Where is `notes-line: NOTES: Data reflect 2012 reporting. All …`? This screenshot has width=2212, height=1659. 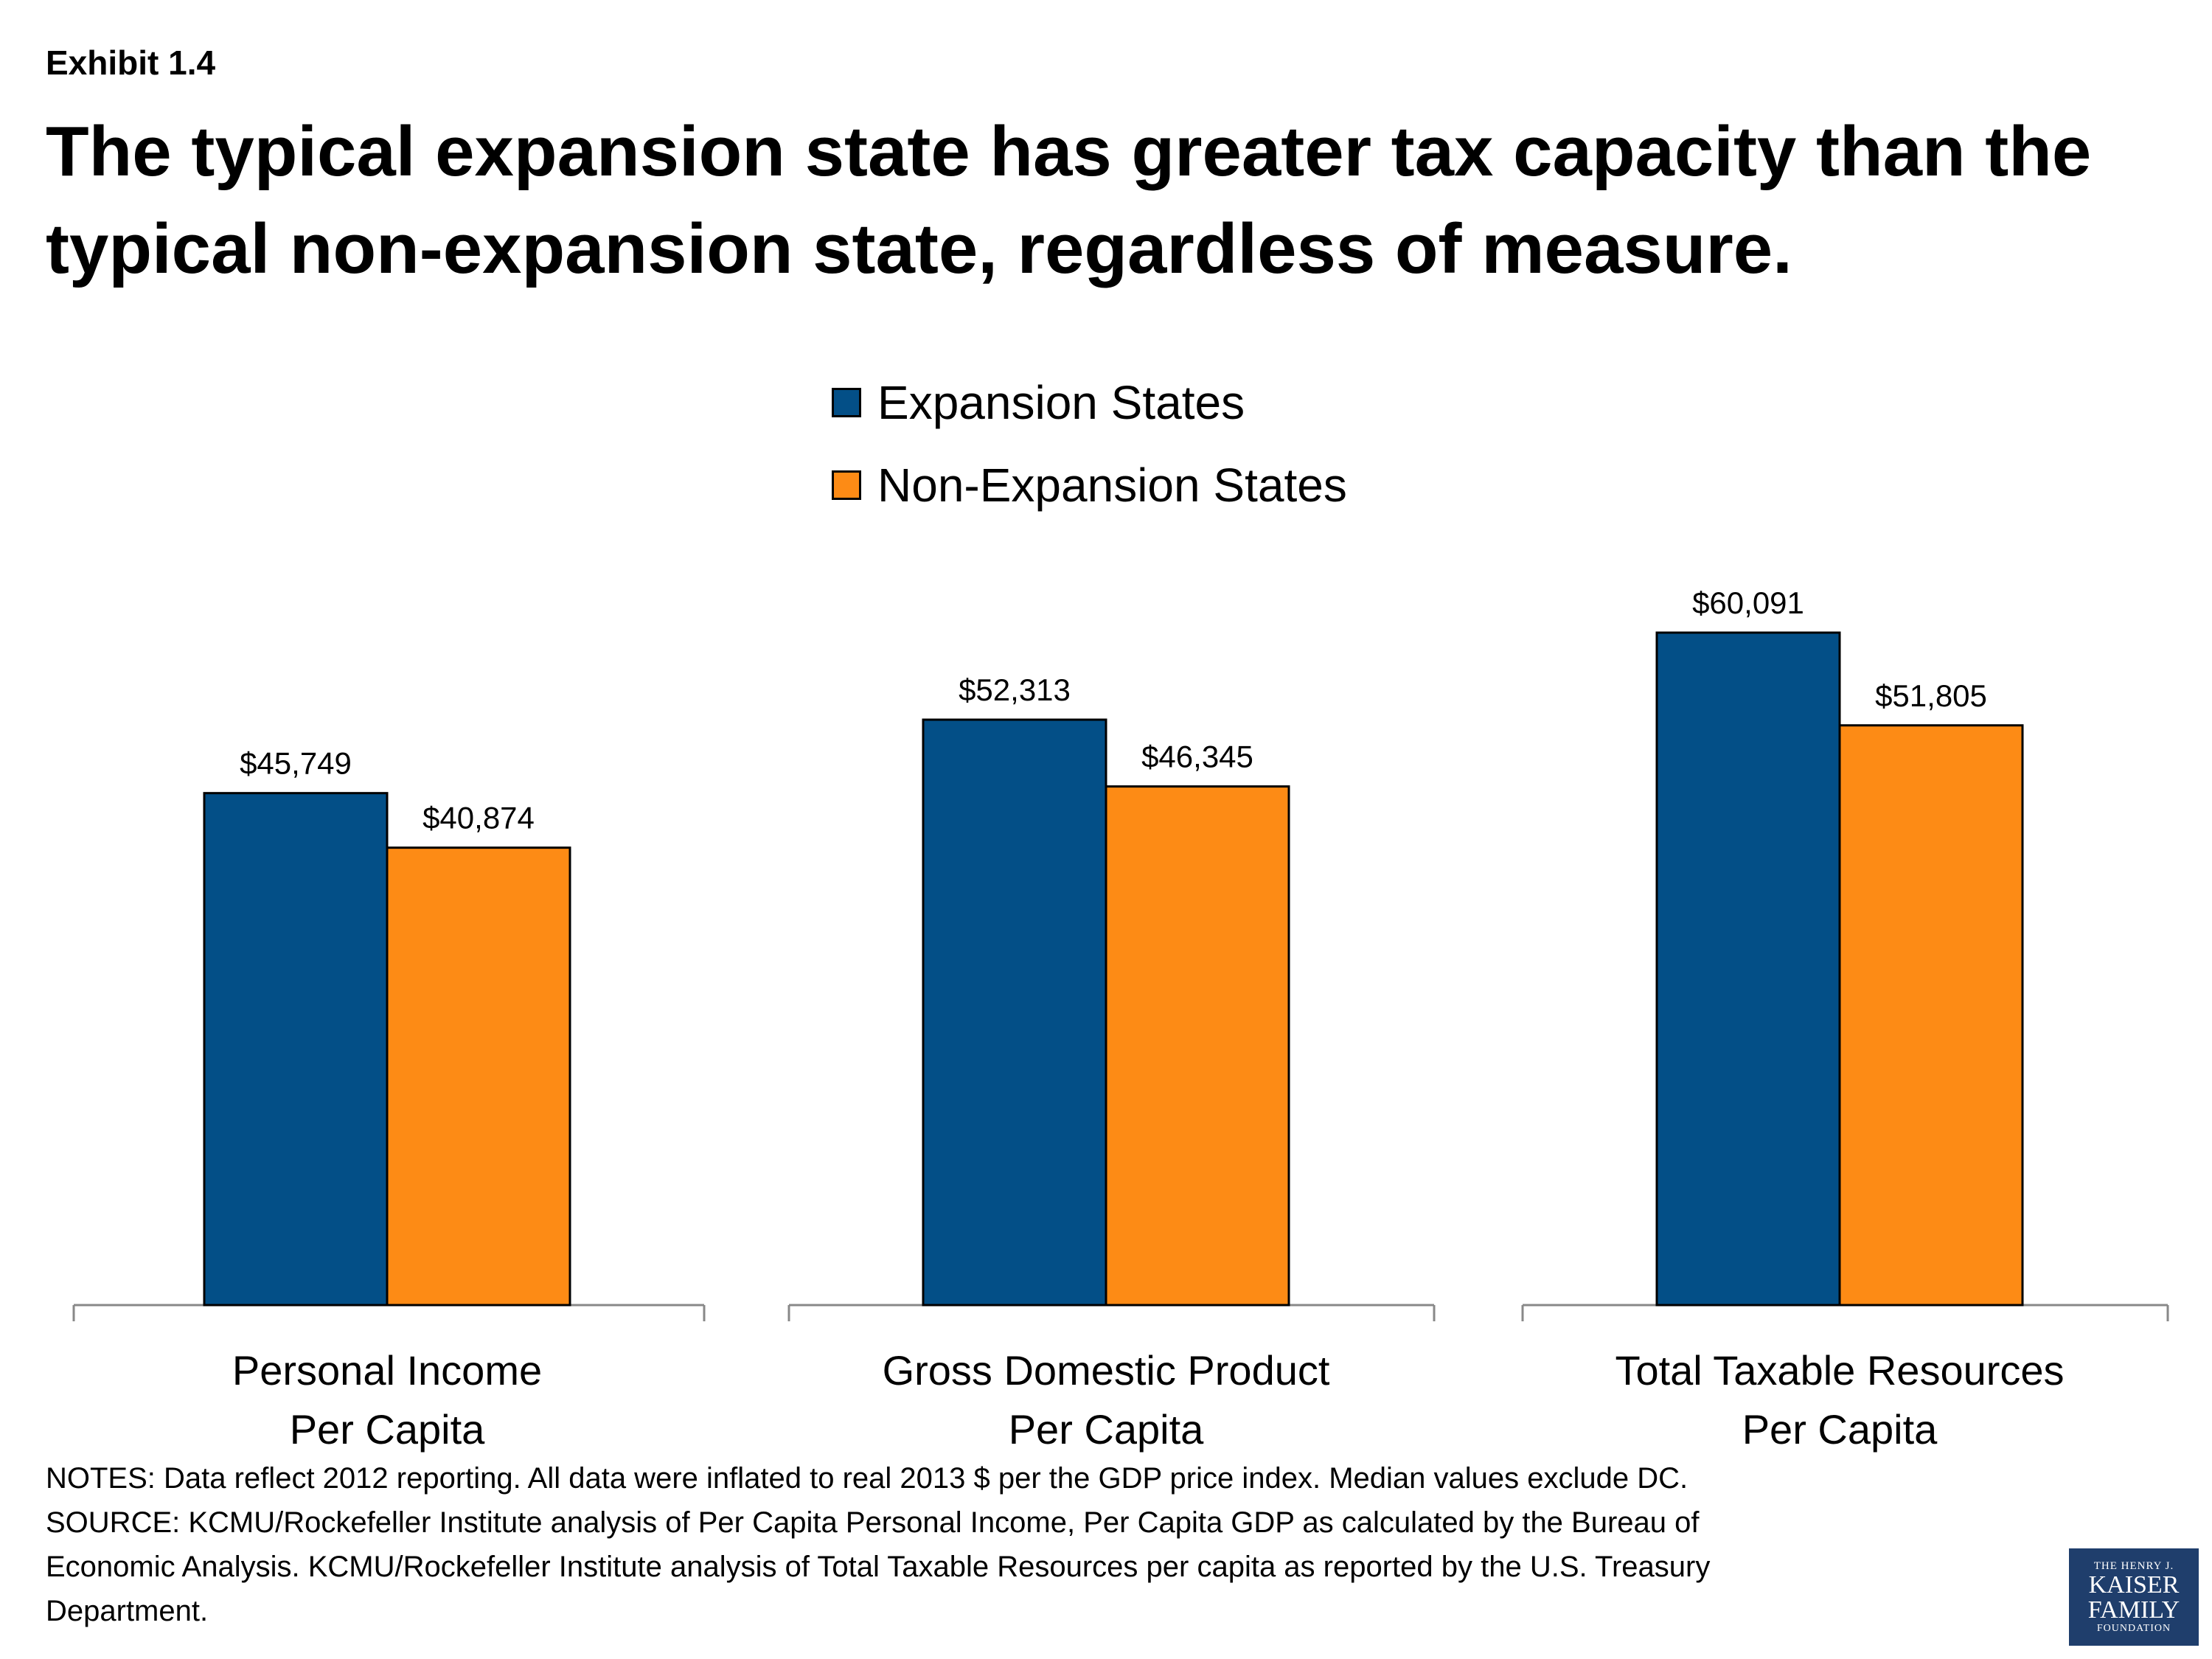 notes-line: NOTES: Data reflect 2012 reporting. All … is located at coordinates (867, 1478).